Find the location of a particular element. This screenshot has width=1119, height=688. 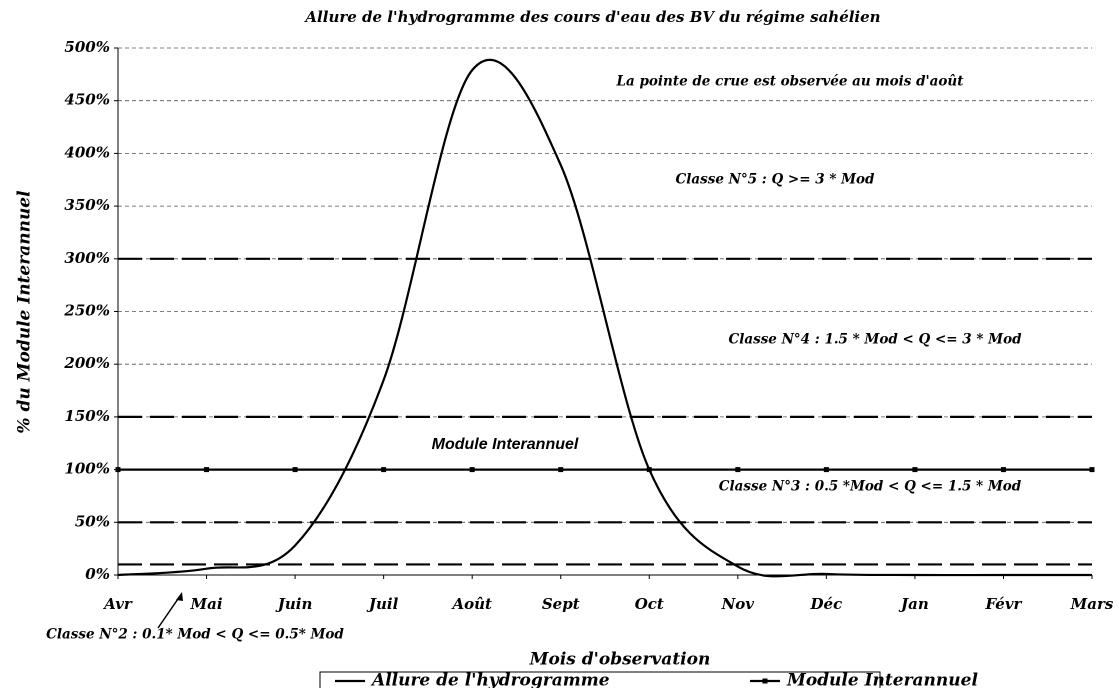

y-tick-label: 0% is located at coordinates (97, 574).